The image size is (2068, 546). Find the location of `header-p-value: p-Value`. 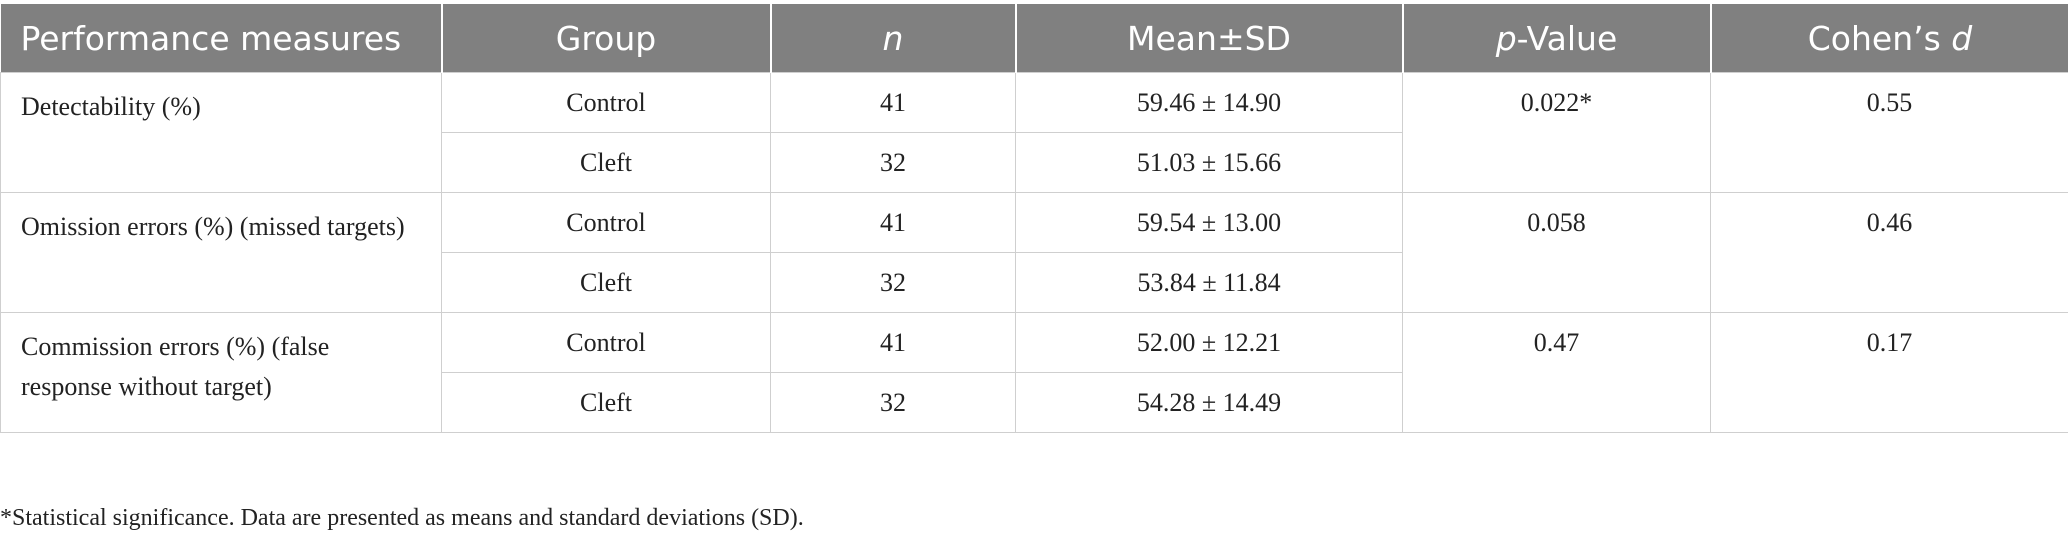

header-p-value: p-Value is located at coordinates (1556, 38).